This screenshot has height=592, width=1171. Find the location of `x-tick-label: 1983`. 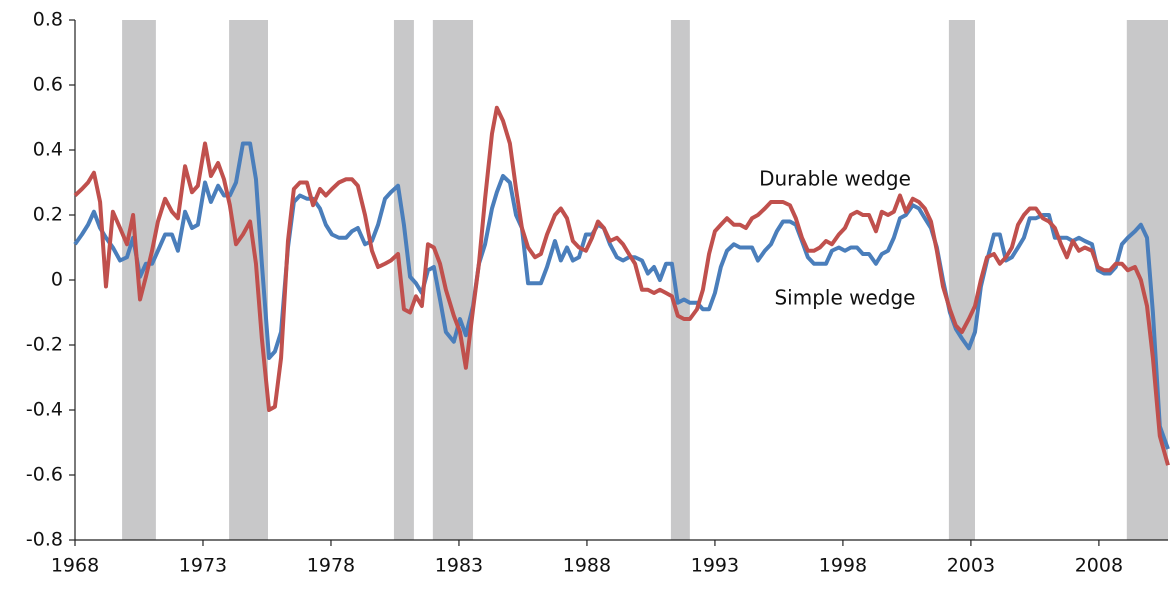

x-tick-label: 1983 is located at coordinates (459, 566).